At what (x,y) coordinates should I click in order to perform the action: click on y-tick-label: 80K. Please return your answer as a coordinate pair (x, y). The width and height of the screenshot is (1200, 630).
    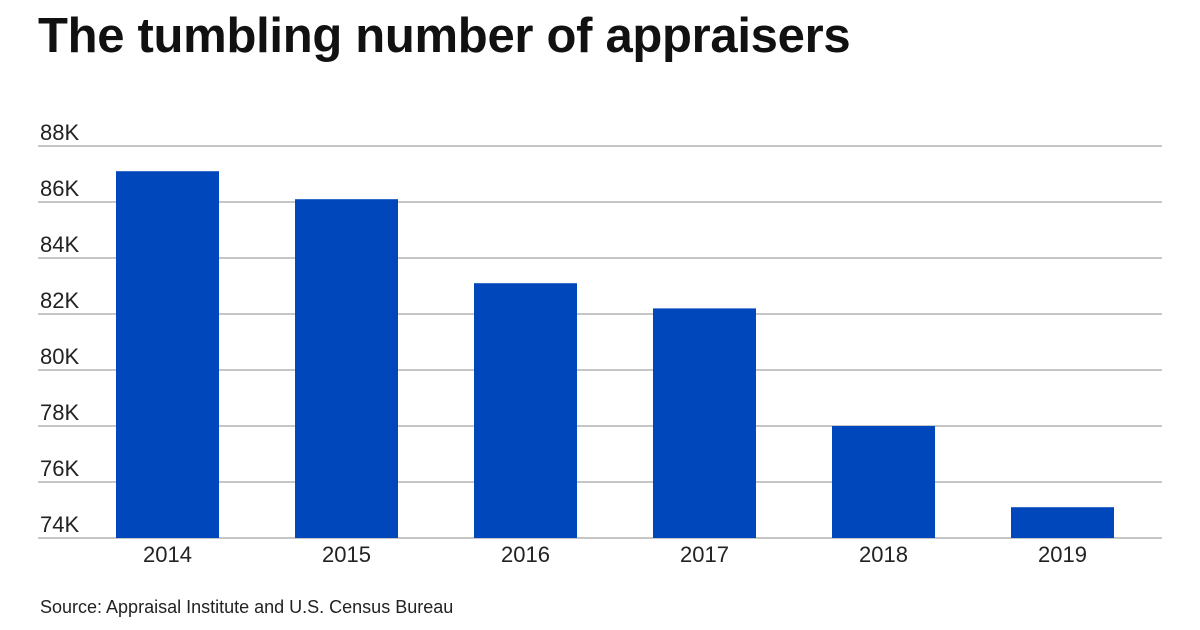
    Looking at the image, I should click on (59, 356).